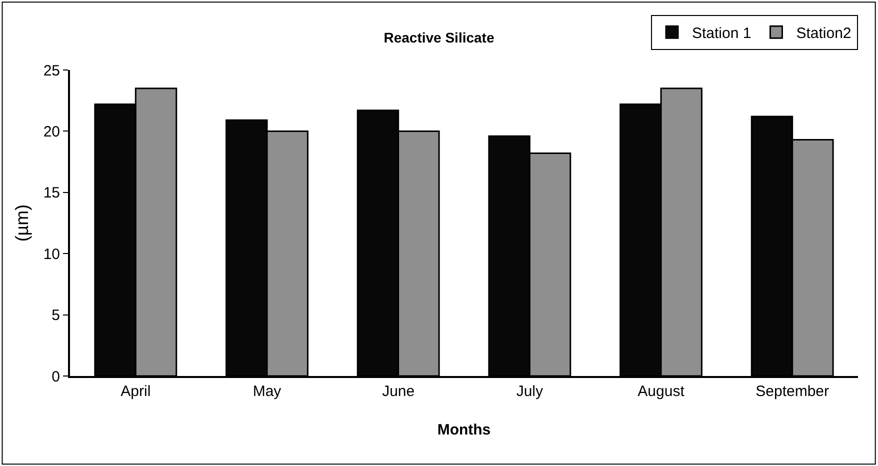  I want to click on y-axis-title: (µm), so click(22, 223).